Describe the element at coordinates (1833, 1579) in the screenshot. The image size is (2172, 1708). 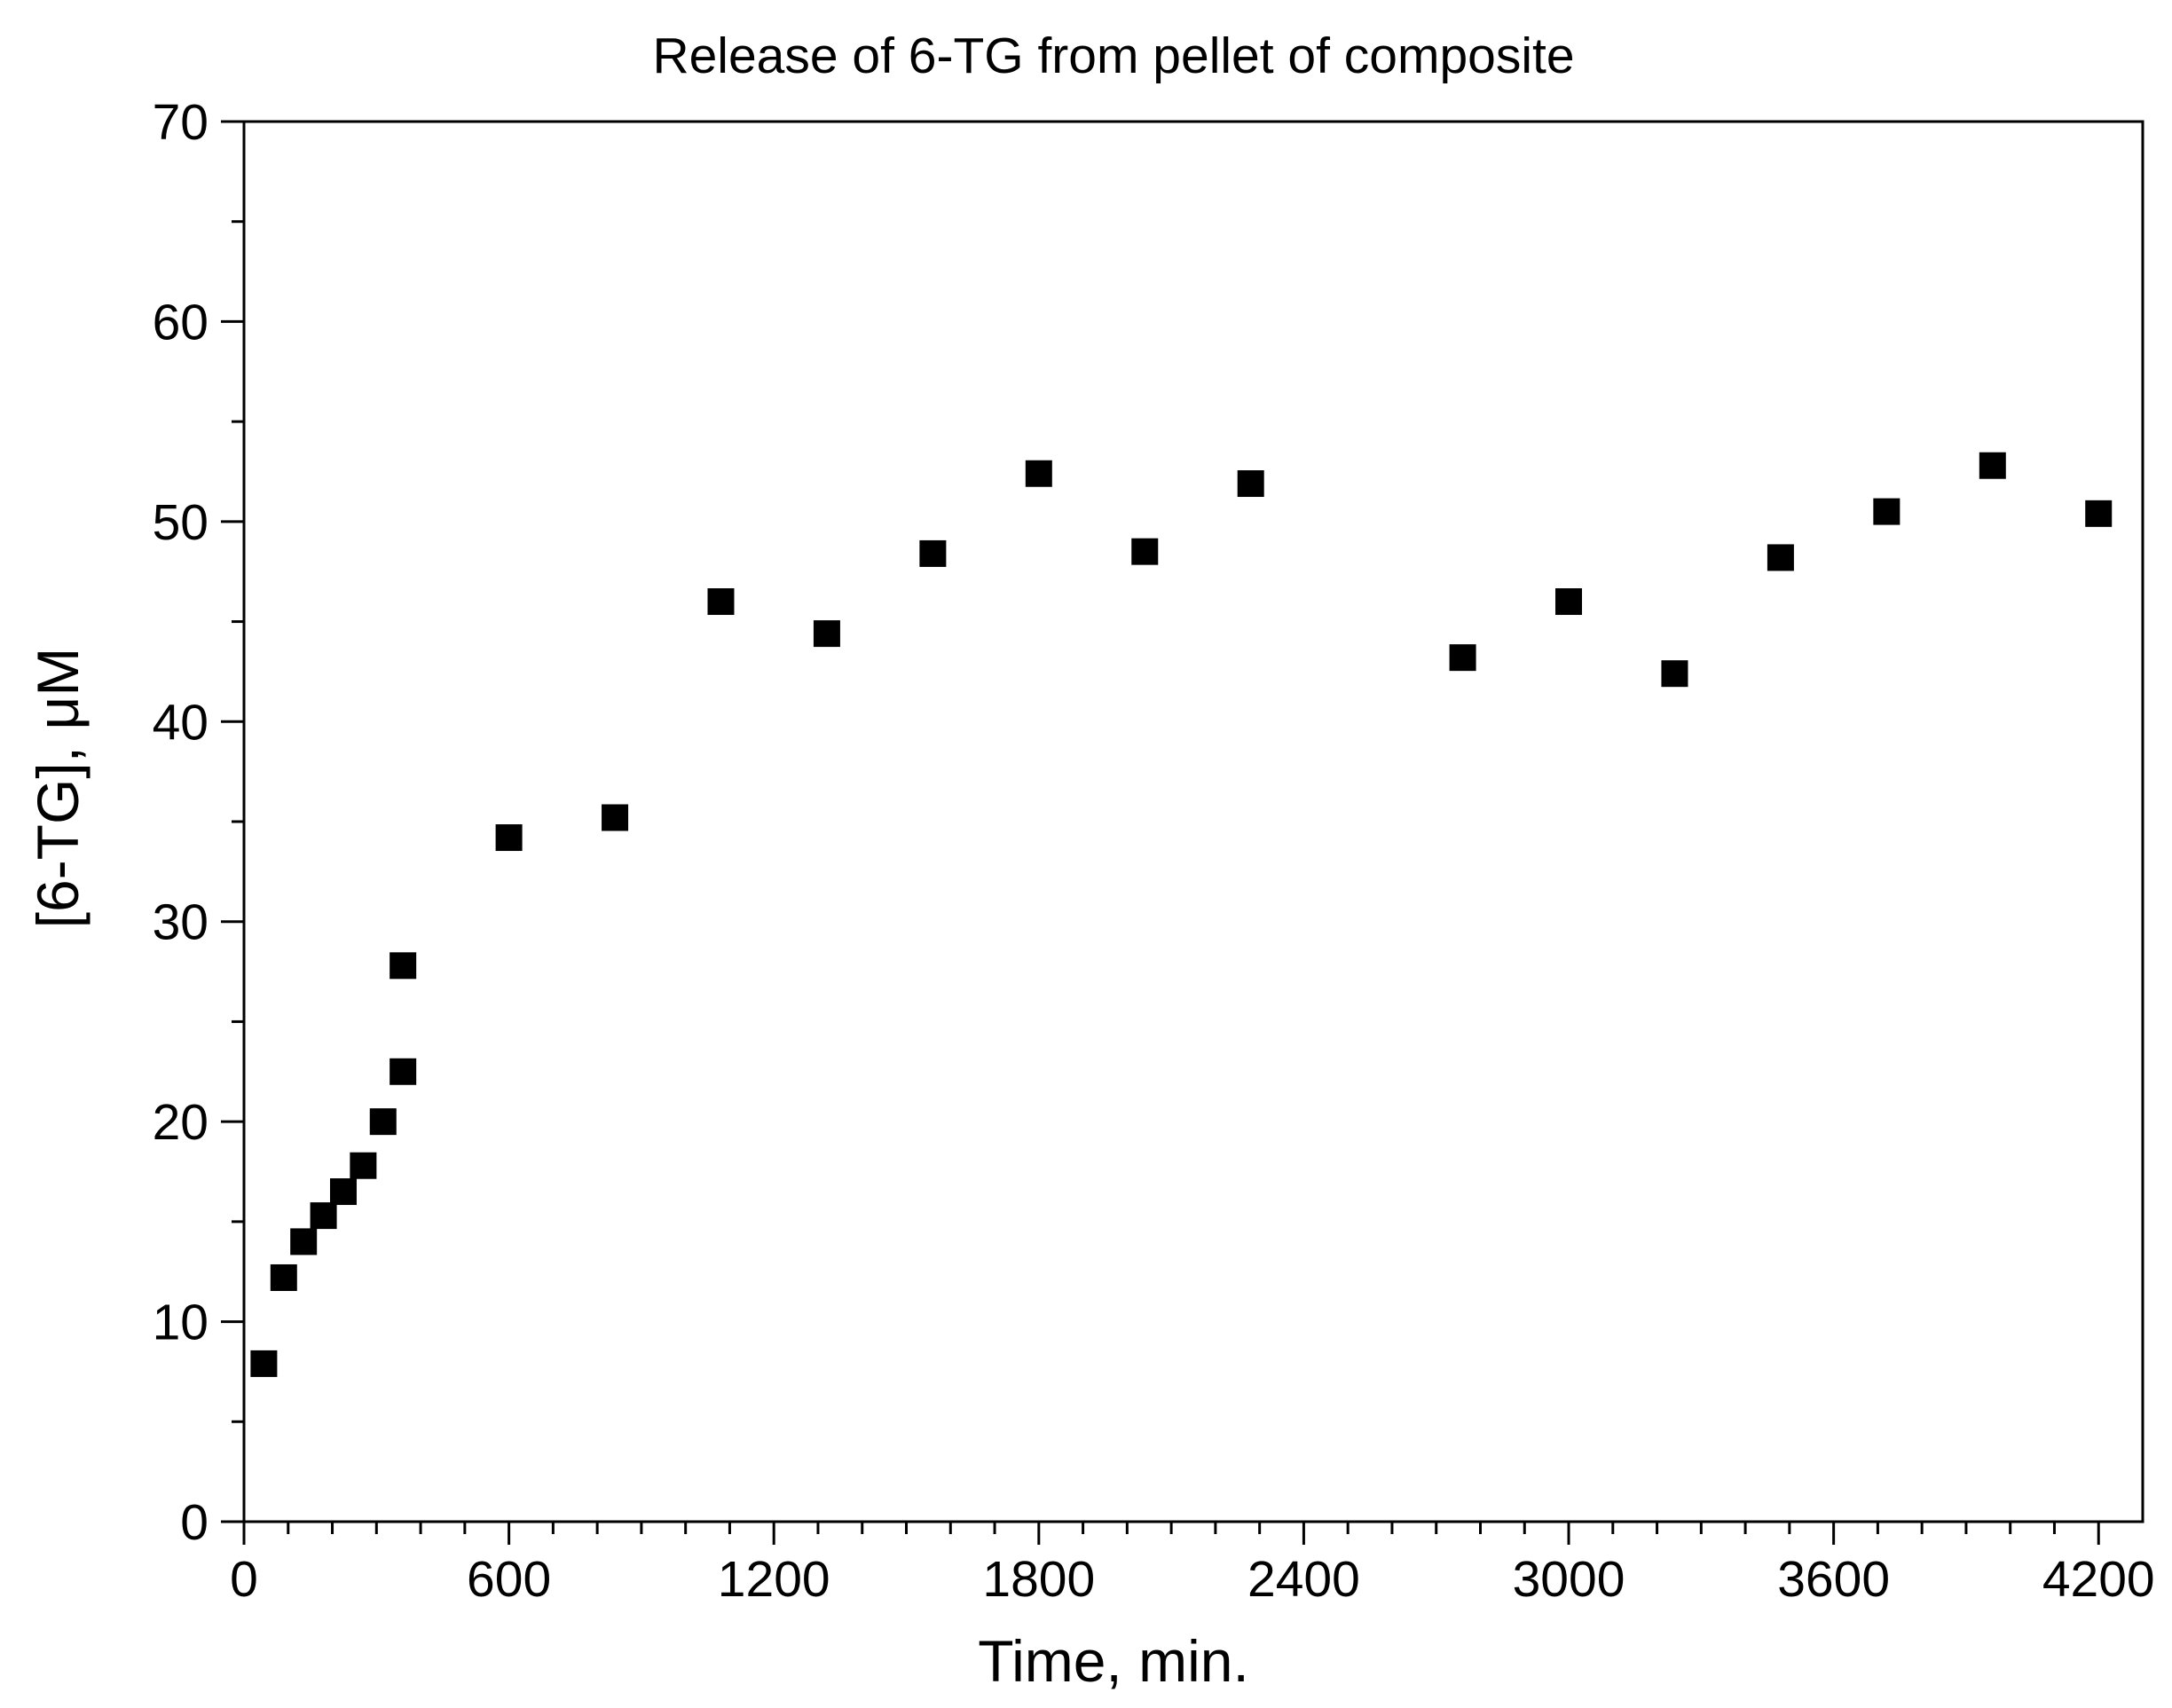
I see `x-tick-label: 3600` at that location.